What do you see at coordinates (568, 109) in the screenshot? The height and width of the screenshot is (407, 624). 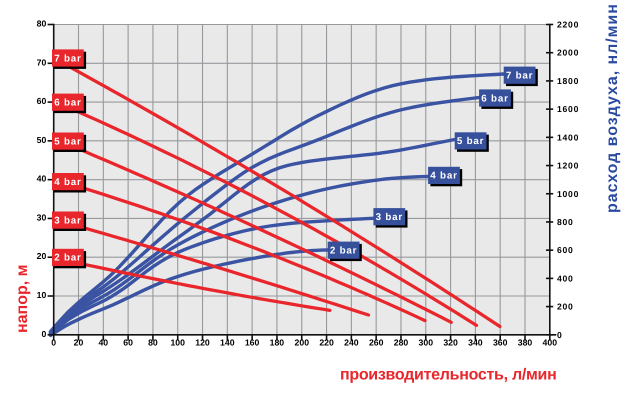 I see `svg-text: 1600` at bounding box center [568, 109].